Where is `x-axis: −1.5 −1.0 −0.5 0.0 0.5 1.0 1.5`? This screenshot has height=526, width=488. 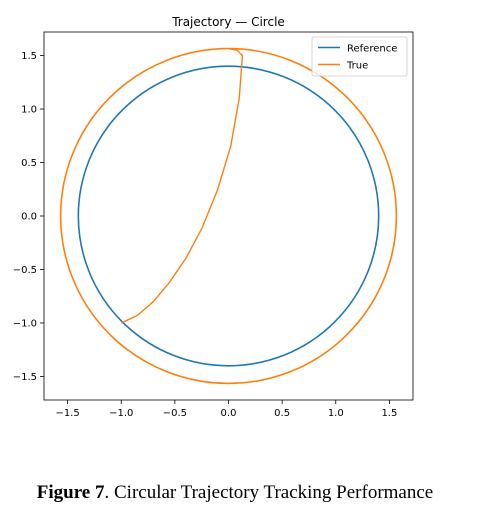 x-axis: −1.5 −1.0 −0.5 0.0 0.5 1.0 1.5 is located at coordinates (226, 409).